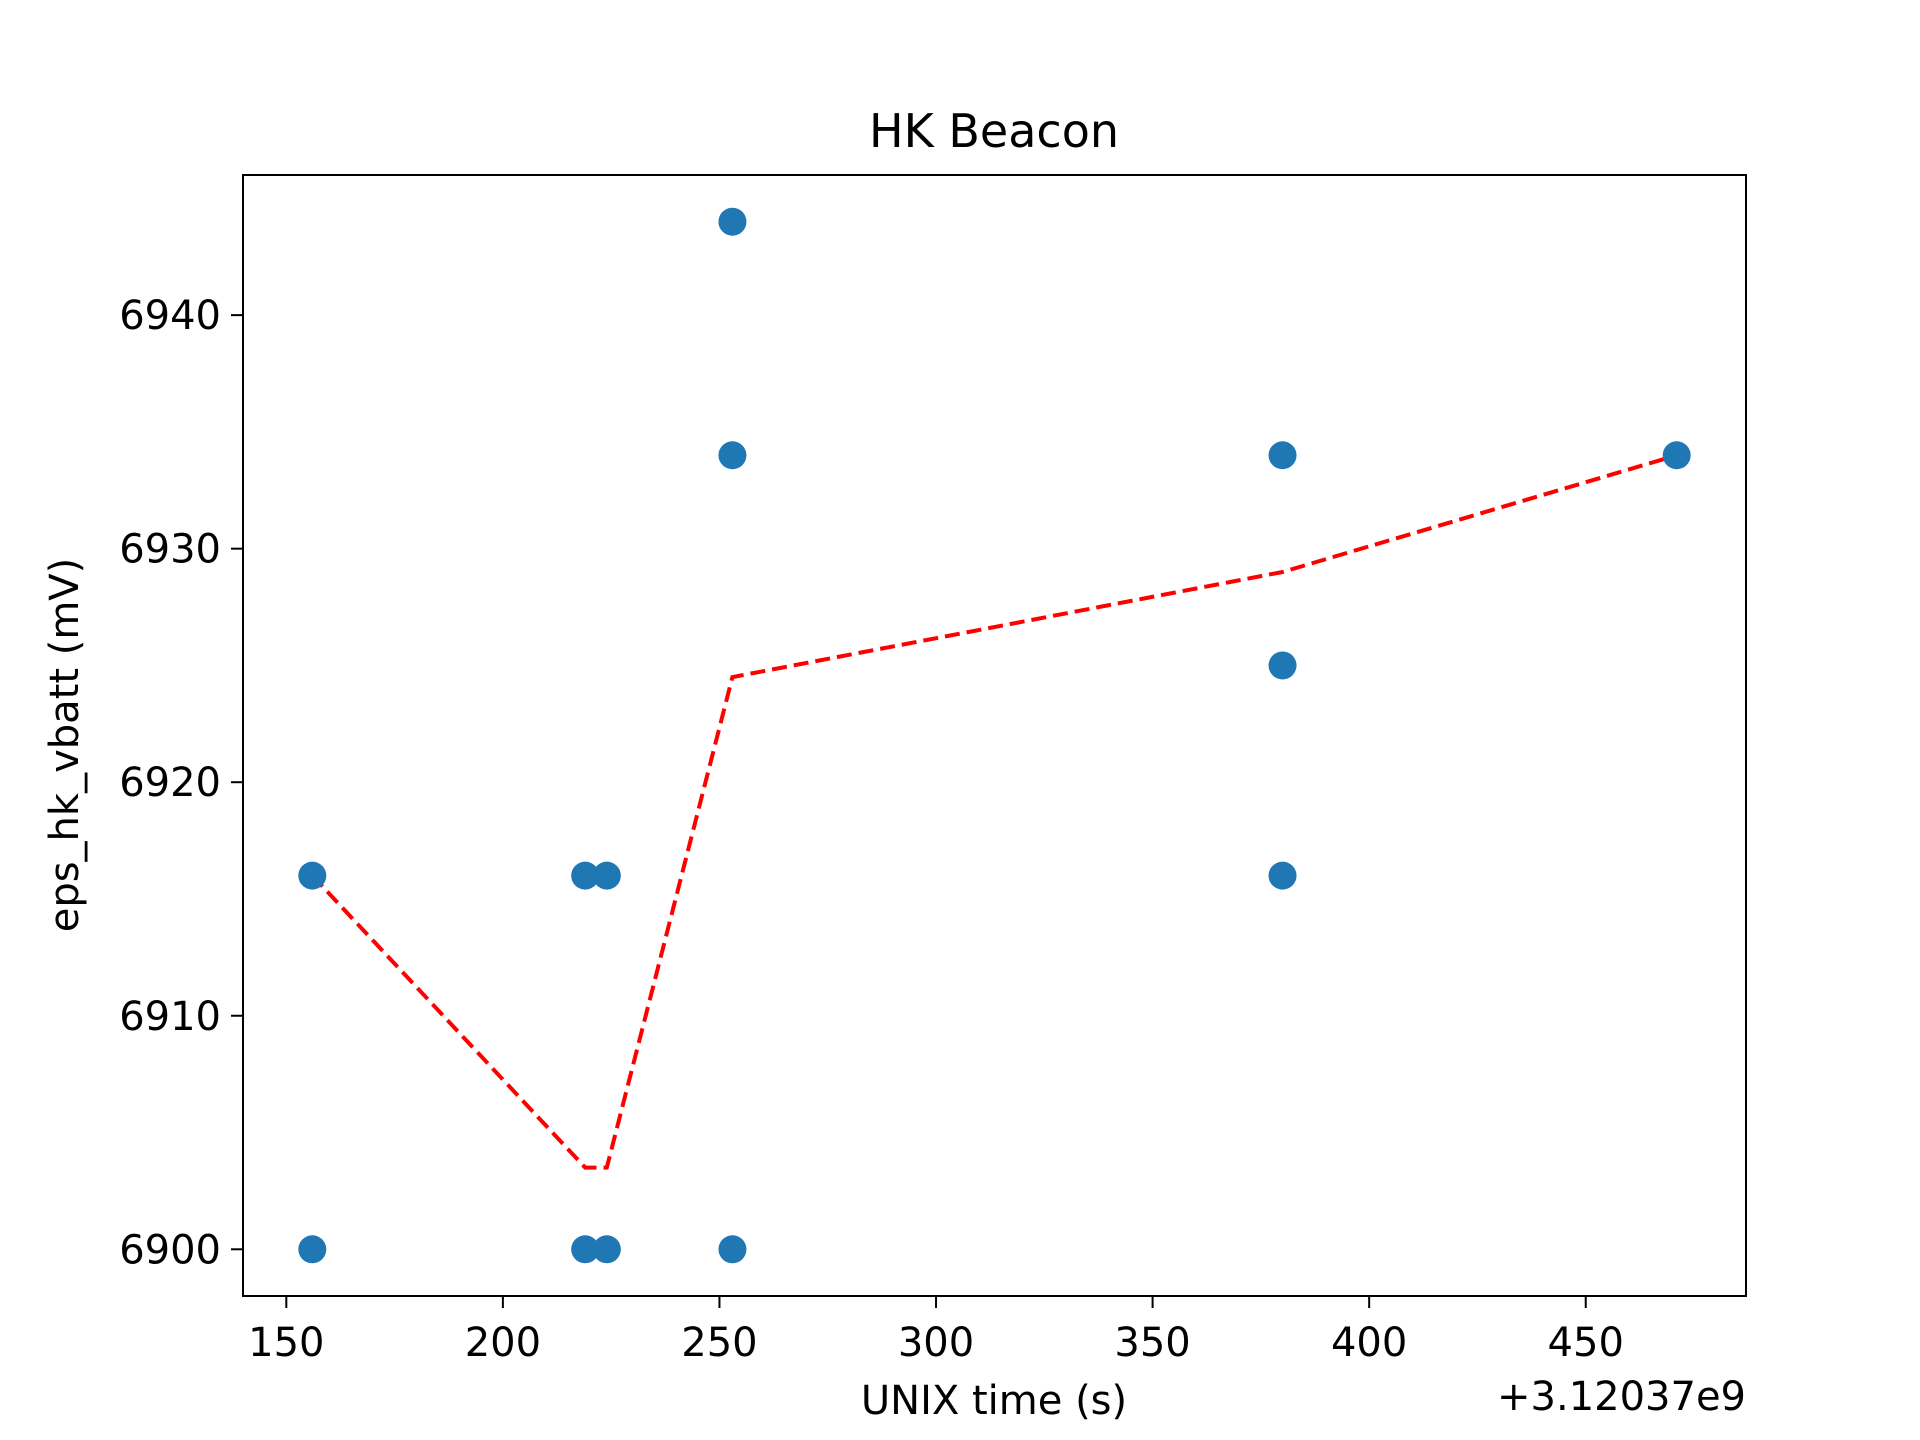 This screenshot has width=1920, height=1440. Describe the element at coordinates (170, 783) in the screenshot. I see `y-tick-label: 6920` at that location.